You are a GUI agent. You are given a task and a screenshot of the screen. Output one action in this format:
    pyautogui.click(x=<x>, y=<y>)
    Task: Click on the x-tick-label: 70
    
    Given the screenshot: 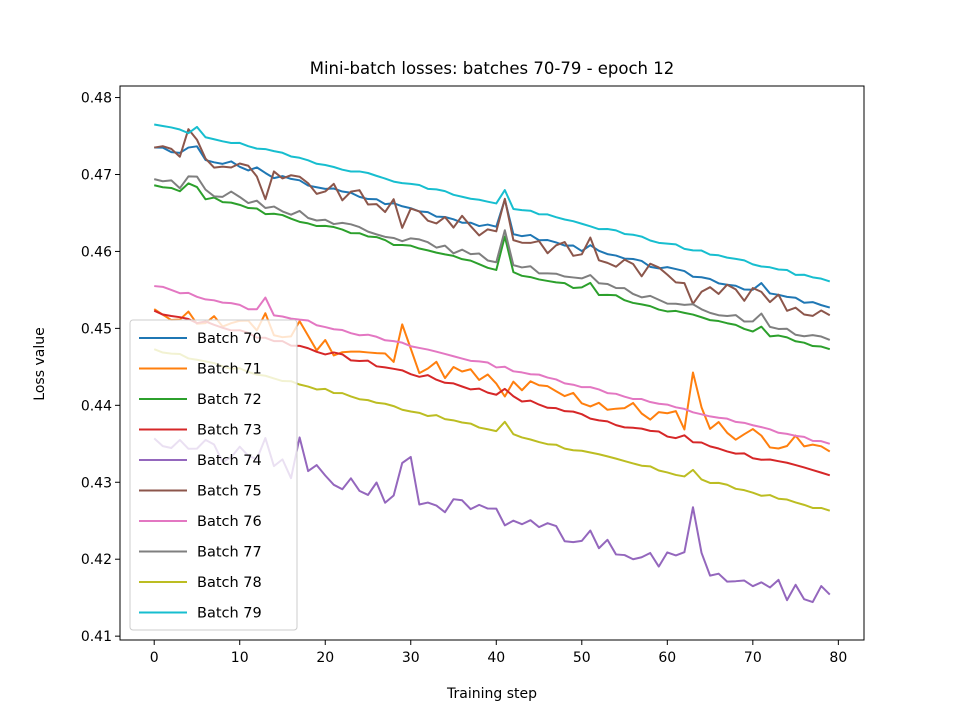 What is the action you would take?
    pyautogui.click(x=753, y=658)
    